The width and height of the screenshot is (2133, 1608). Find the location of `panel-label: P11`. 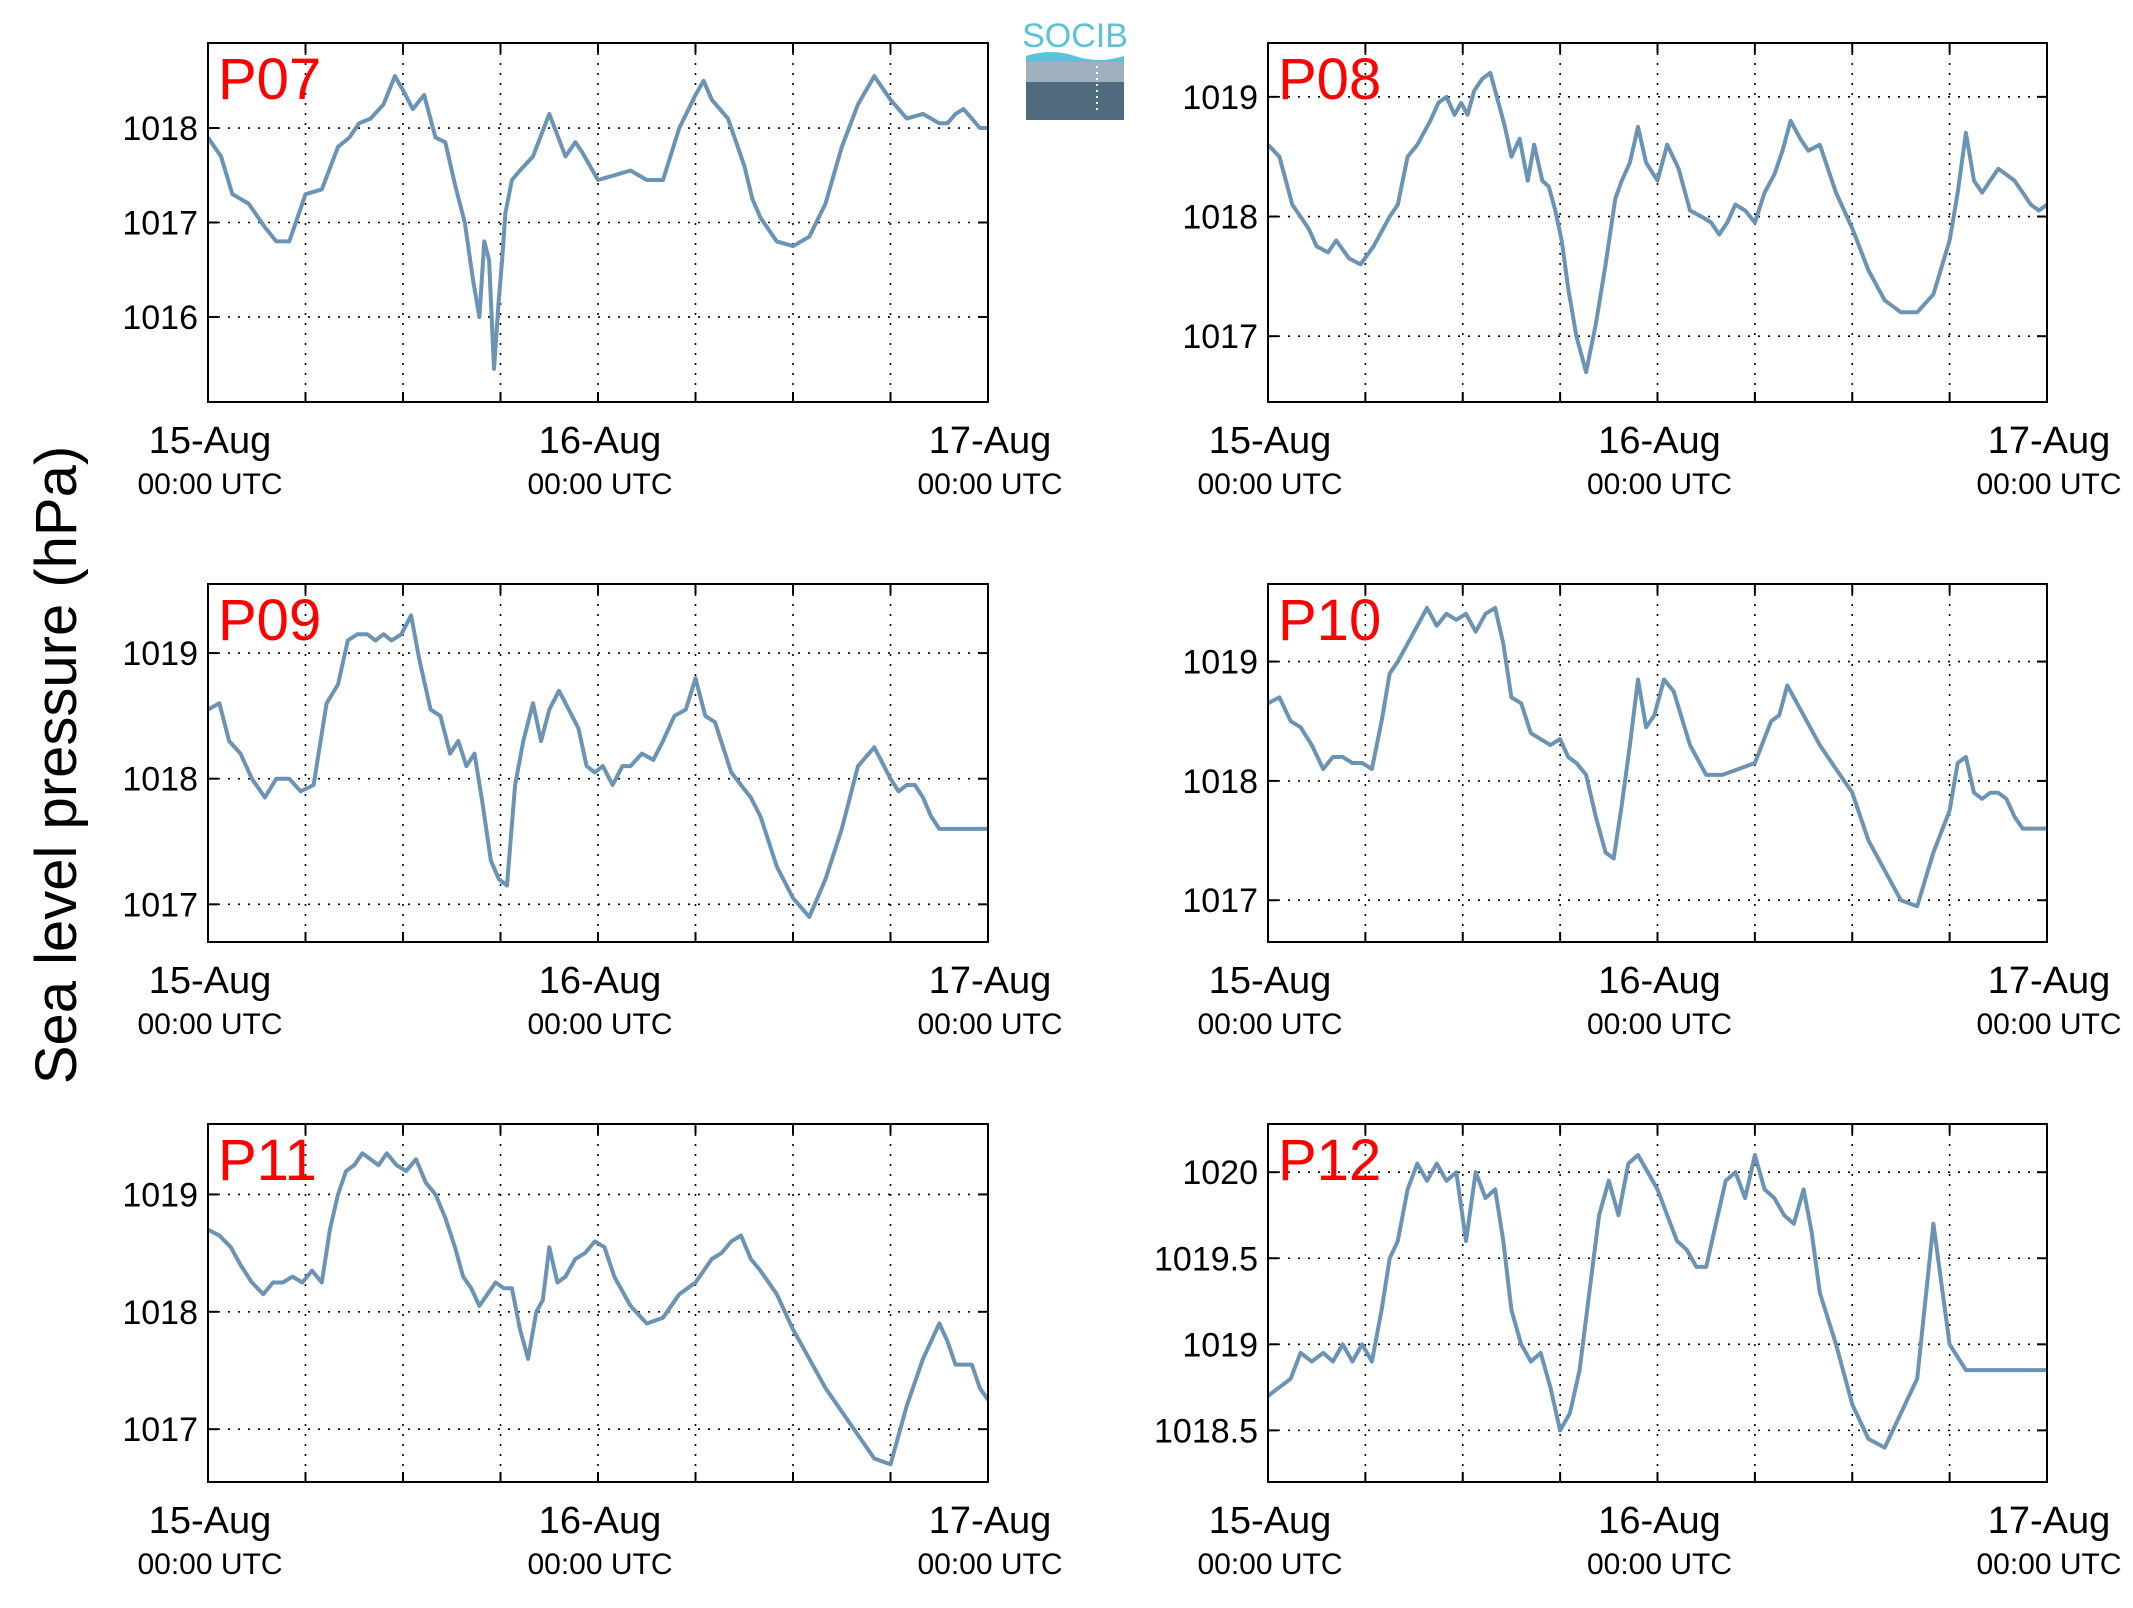

panel-label: P11 is located at coordinates (267, 1160).